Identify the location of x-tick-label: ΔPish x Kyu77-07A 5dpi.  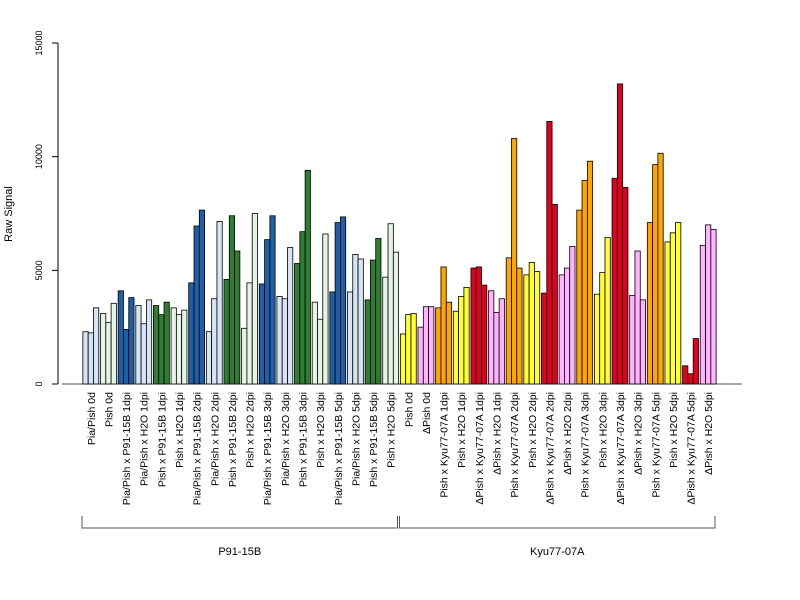
(692, 448).